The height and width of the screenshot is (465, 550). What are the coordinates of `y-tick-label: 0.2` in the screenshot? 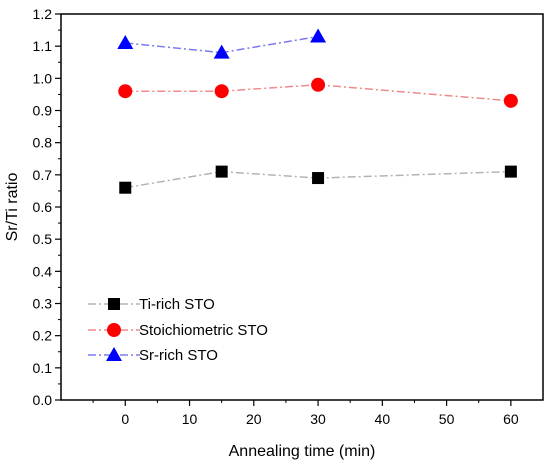 It's located at (43, 336).